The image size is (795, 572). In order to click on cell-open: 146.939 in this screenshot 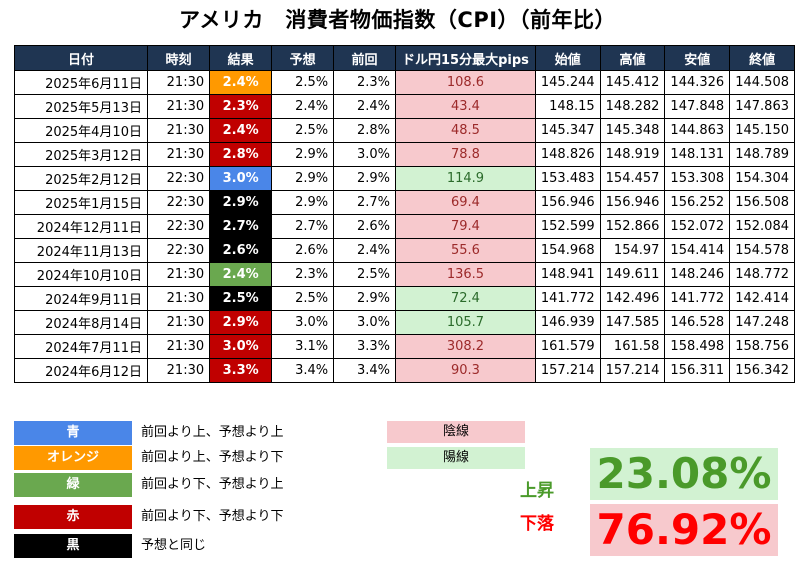, I will do `click(567, 322)`.